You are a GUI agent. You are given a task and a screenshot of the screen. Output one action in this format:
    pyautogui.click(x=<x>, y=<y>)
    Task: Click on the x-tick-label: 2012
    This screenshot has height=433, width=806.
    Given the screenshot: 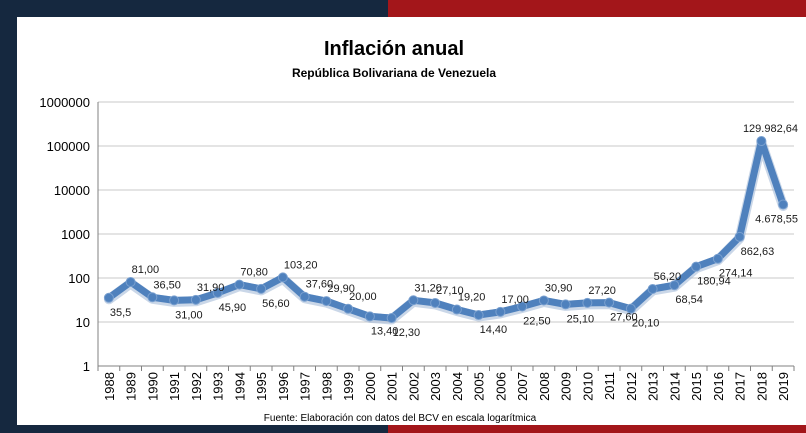 What is the action you would take?
    pyautogui.click(x=631, y=386)
    